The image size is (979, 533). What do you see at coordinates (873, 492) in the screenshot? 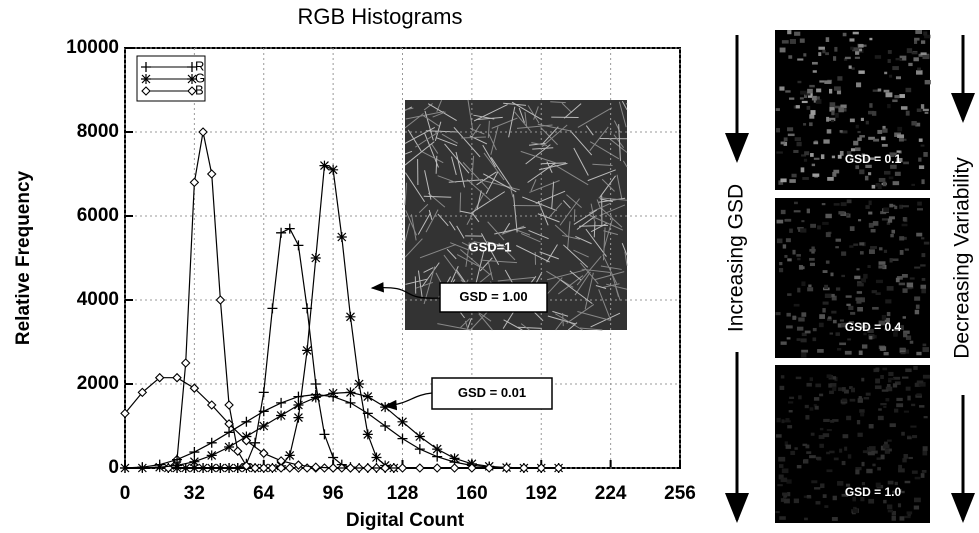
I see `image-label: GSD = 1.0` at bounding box center [873, 492].